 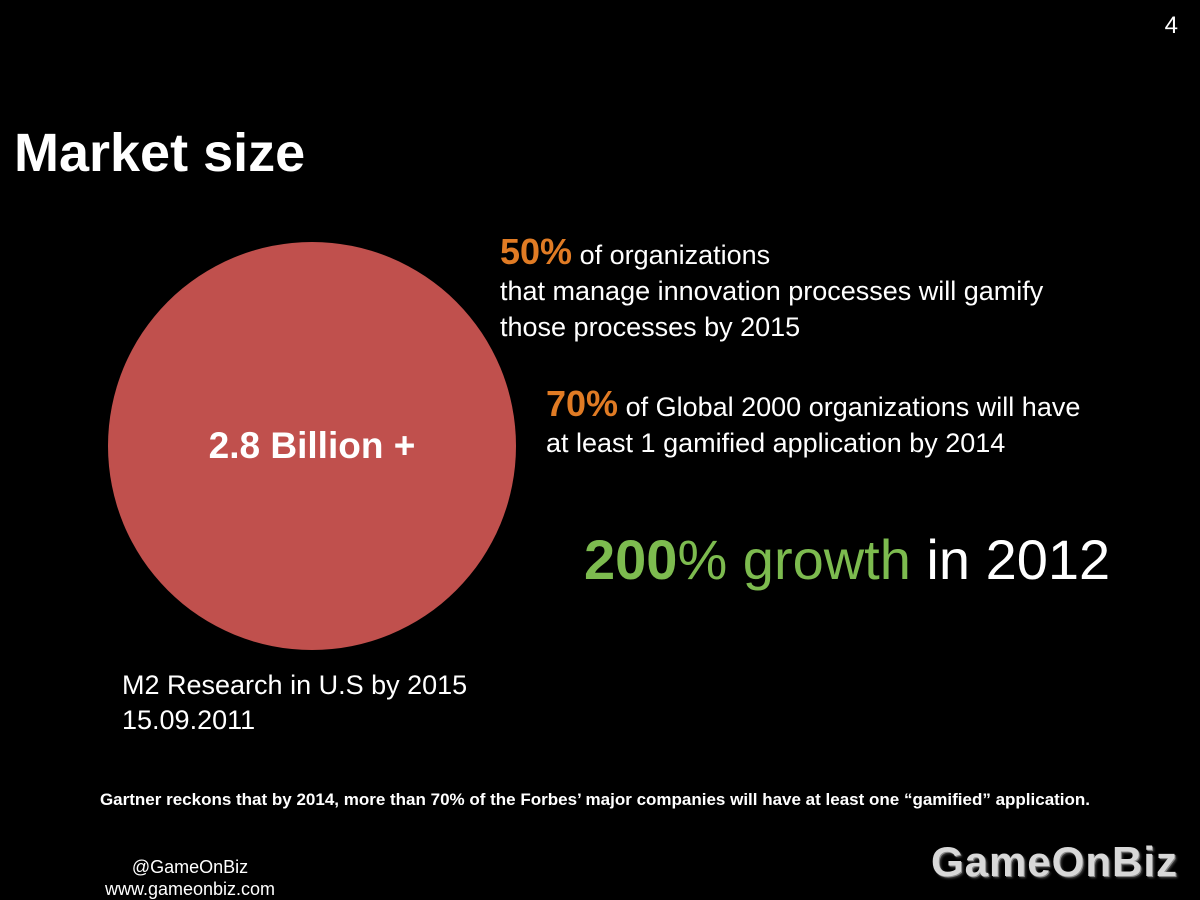 I want to click on circle-label: 2.8 Billion +, so click(x=312, y=445).